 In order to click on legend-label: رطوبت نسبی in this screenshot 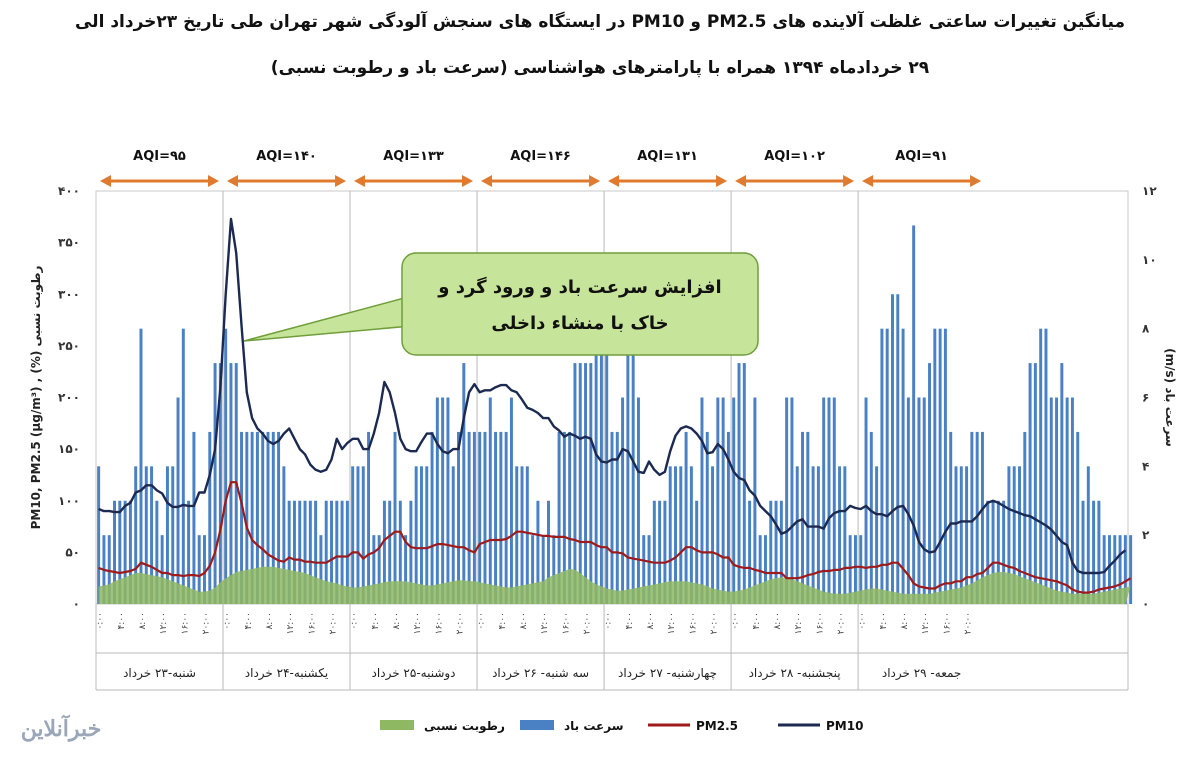, I will do `click(464, 726)`.